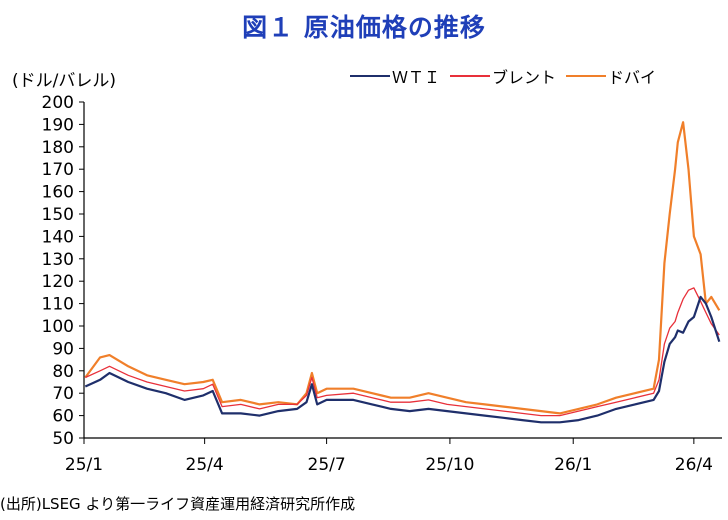 This screenshot has height=520, width=728. I want to click on y-tick-label-50: 50, so click(63, 439).